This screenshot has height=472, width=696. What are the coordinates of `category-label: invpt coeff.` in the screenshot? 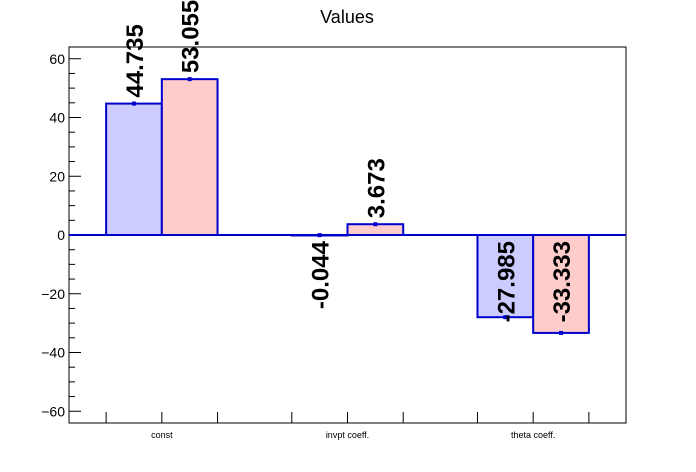 It's located at (347, 435).